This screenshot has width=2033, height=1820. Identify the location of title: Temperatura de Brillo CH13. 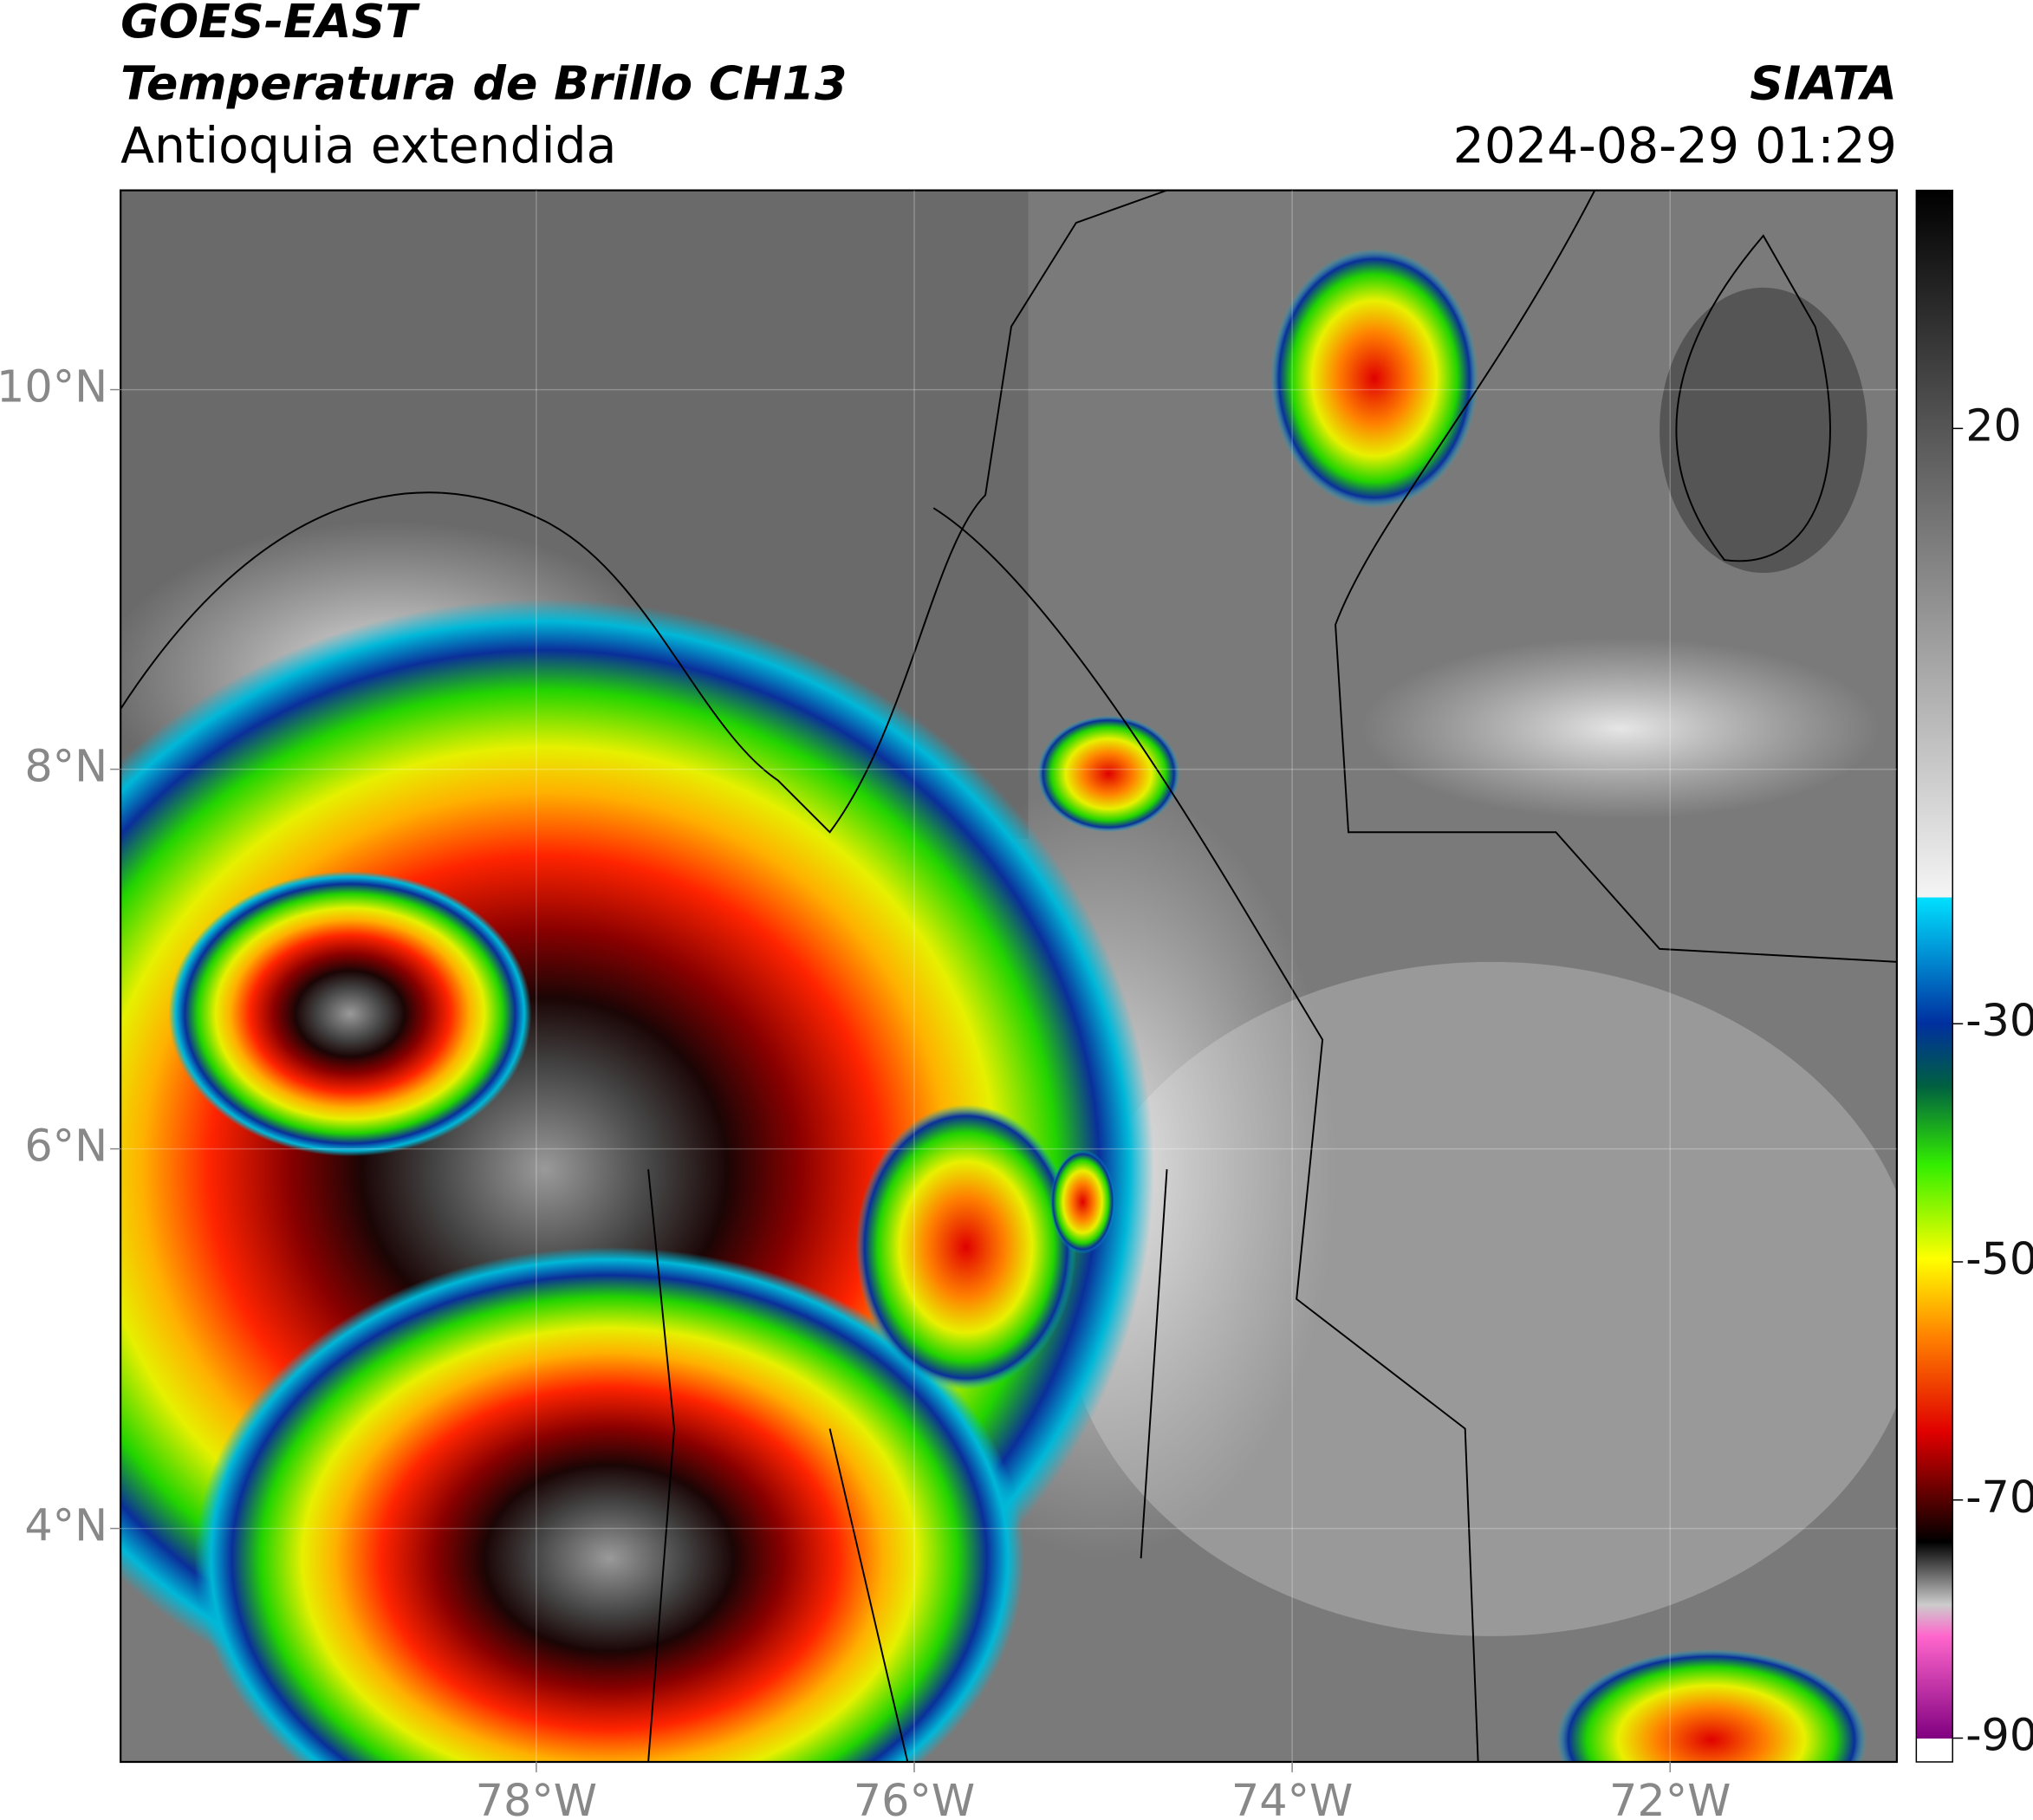
(483, 83).